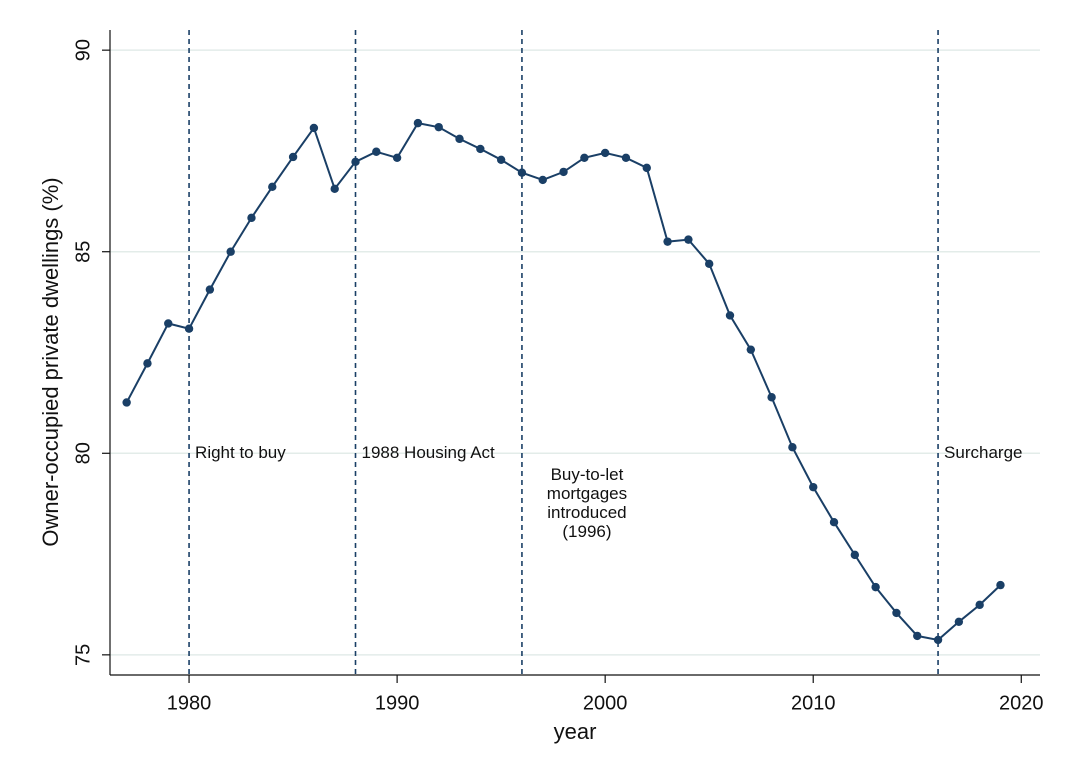  I want to click on event-label: Right to buy, so click(240, 452).